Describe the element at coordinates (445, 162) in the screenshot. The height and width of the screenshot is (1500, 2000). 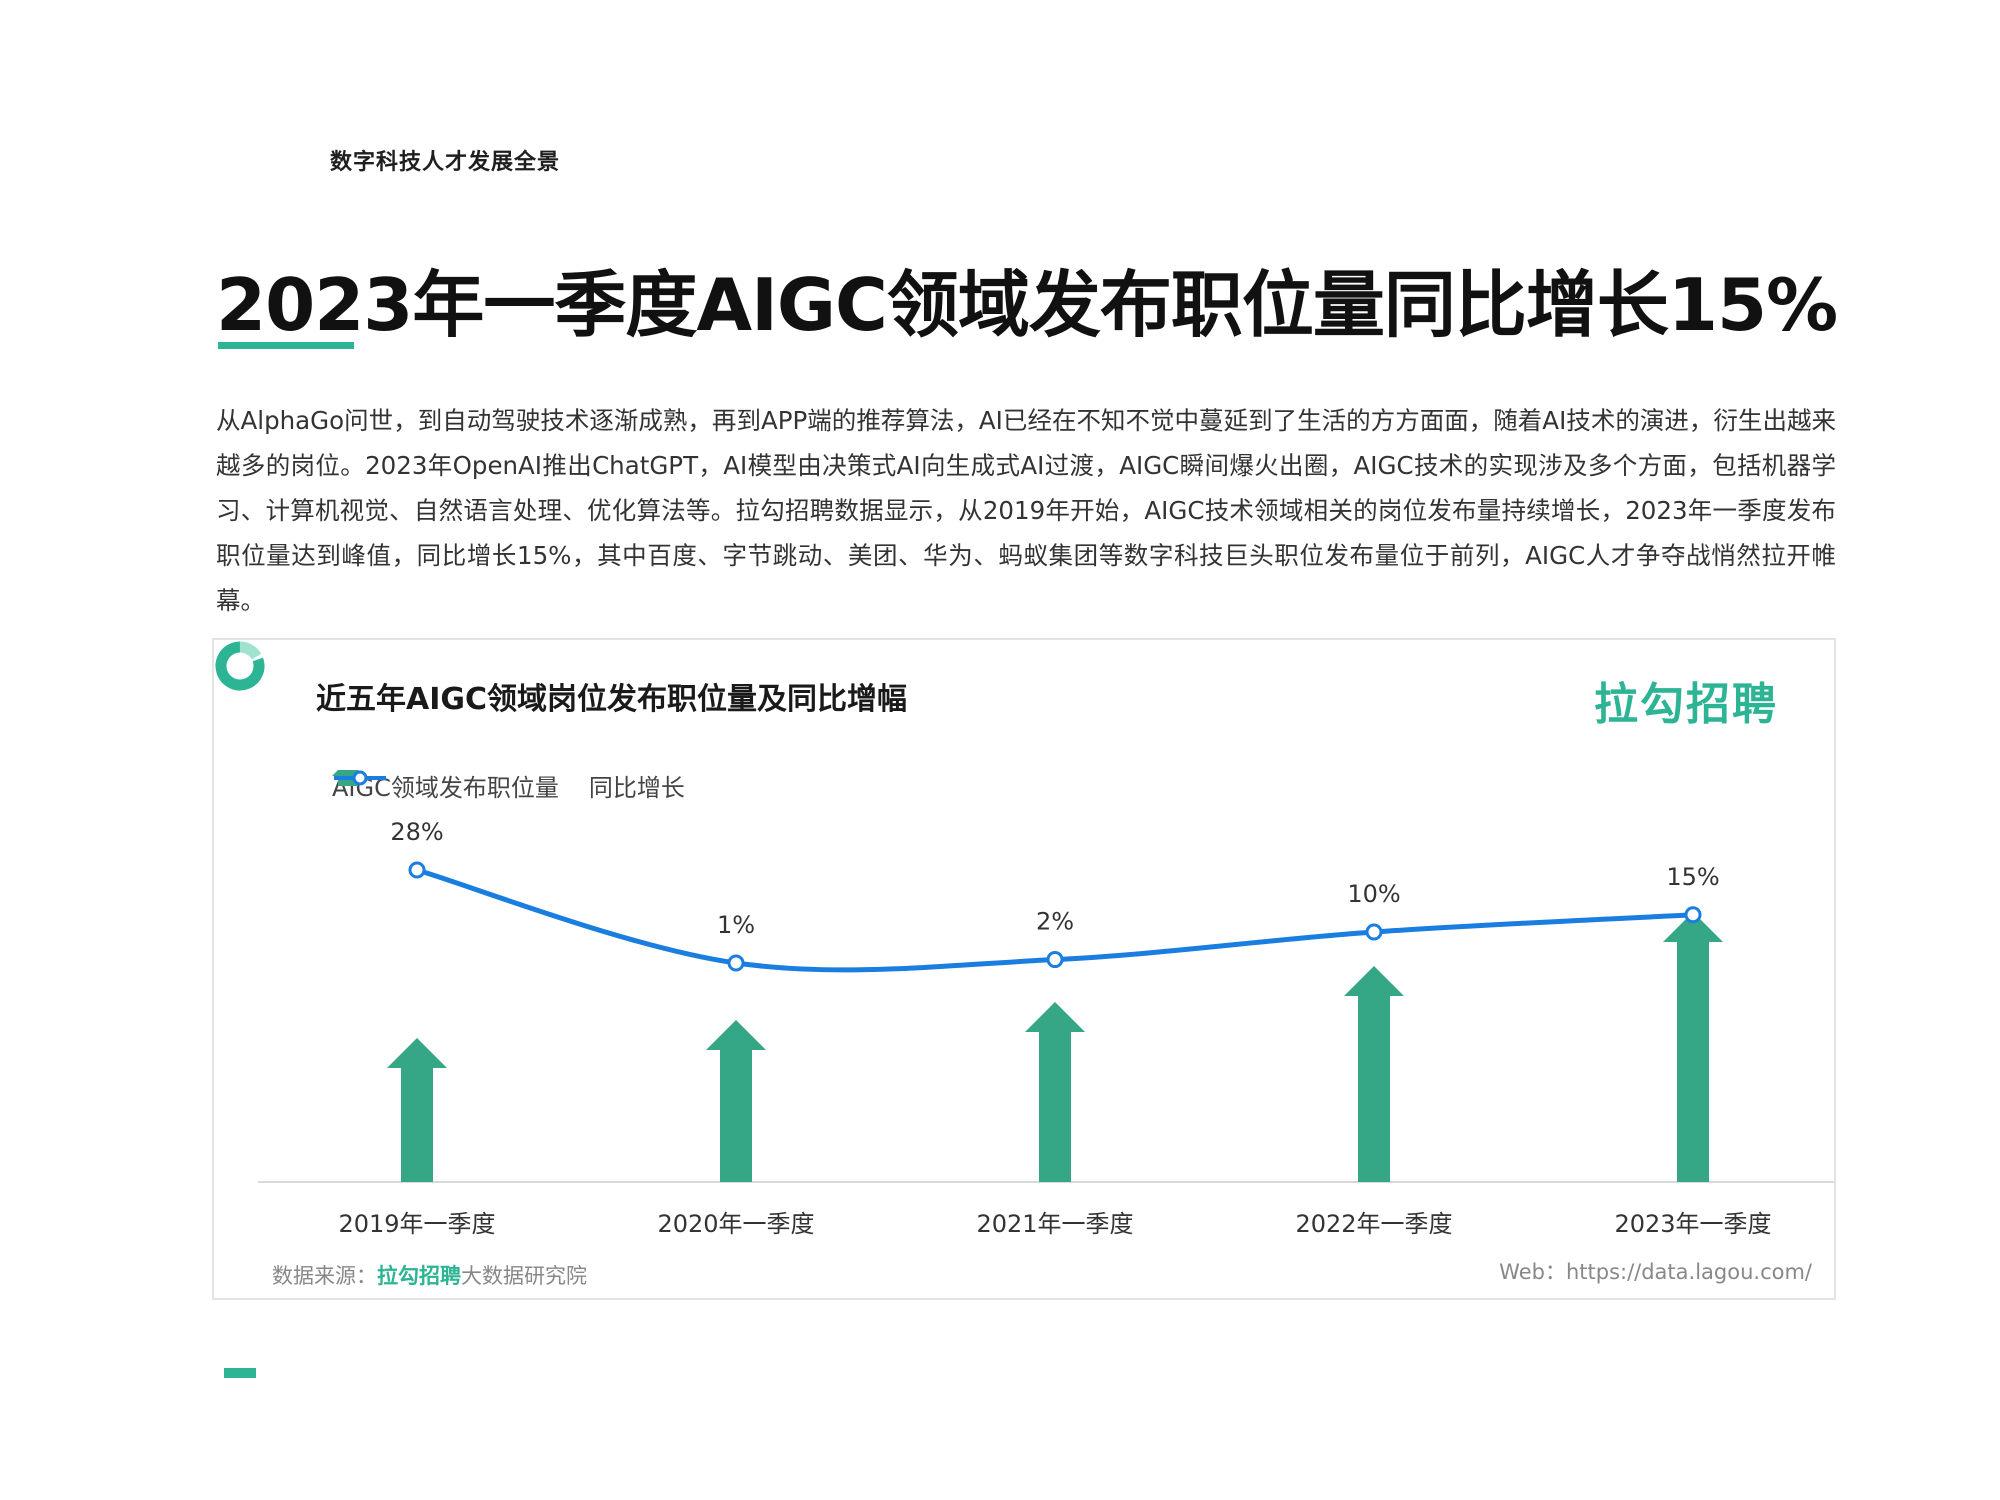
I see `header-label: 数字科技人才发展全景` at that location.